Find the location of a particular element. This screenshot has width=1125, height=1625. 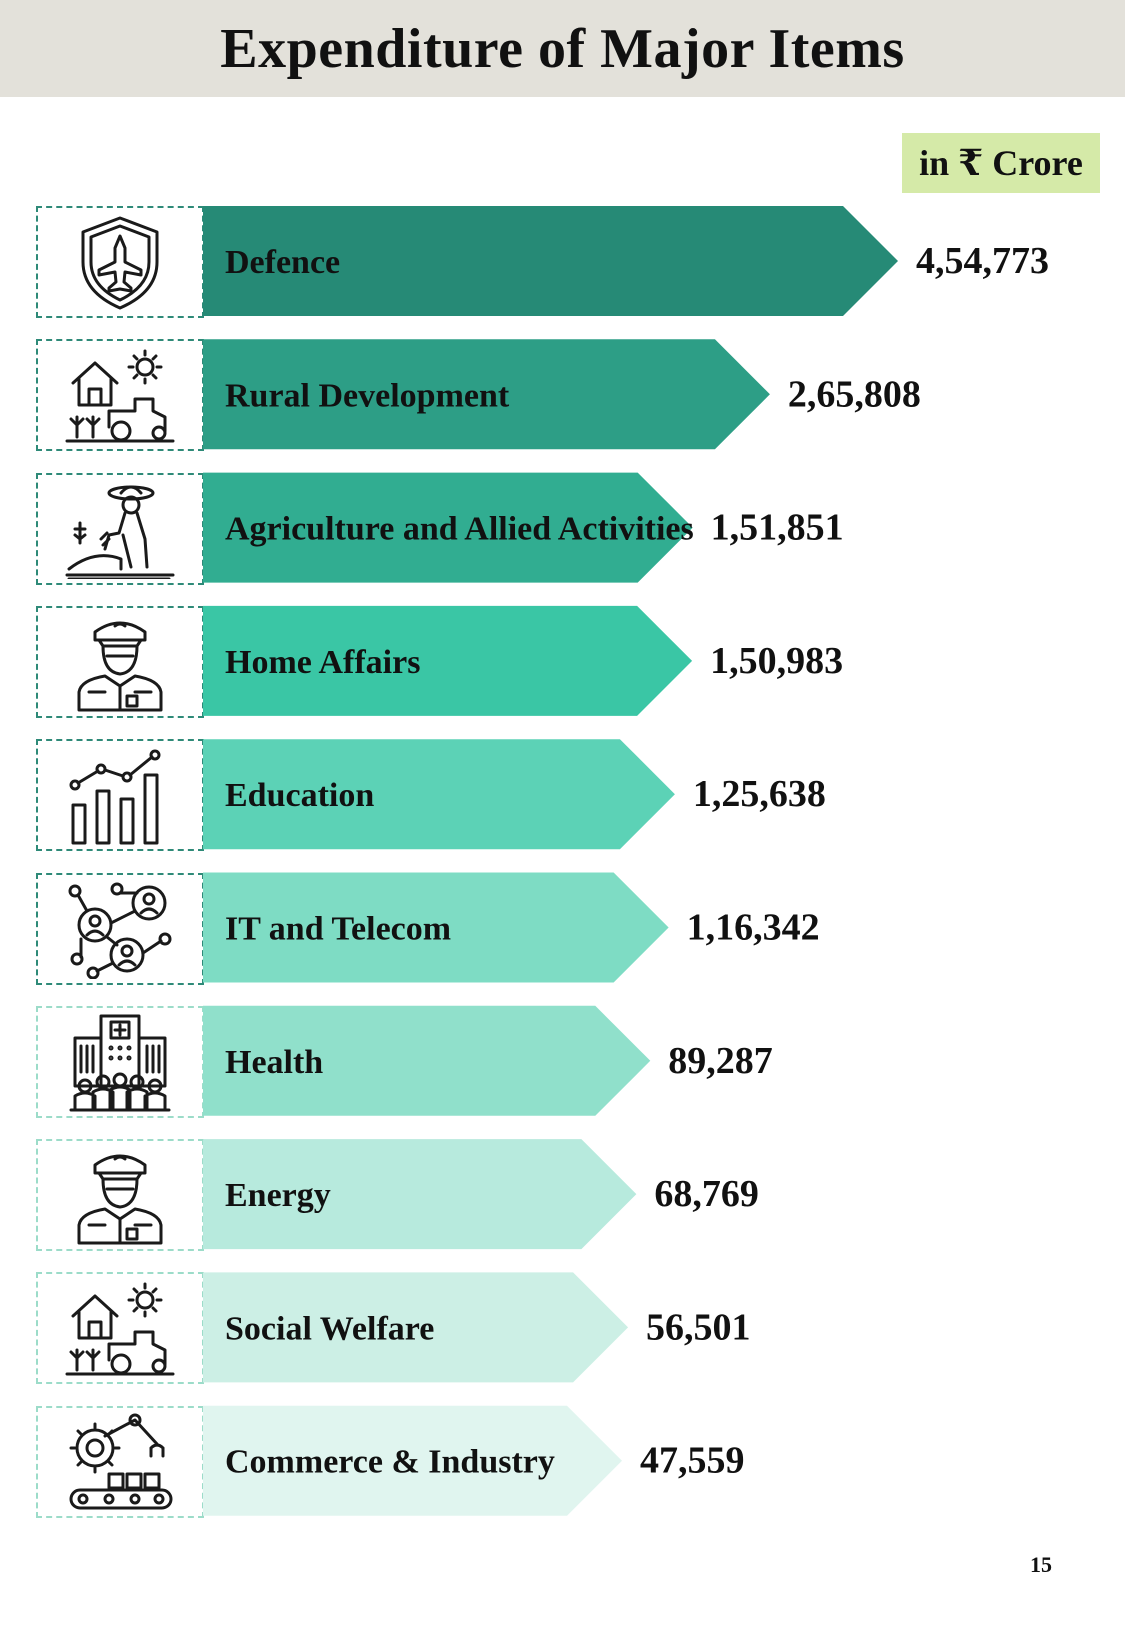

header-banner: Expenditure of Major Items is located at coordinates (562, 48).